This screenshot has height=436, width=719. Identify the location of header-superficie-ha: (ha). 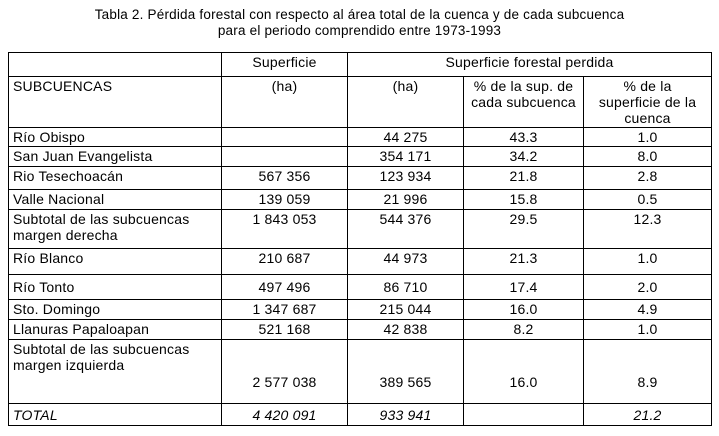
(284, 102).